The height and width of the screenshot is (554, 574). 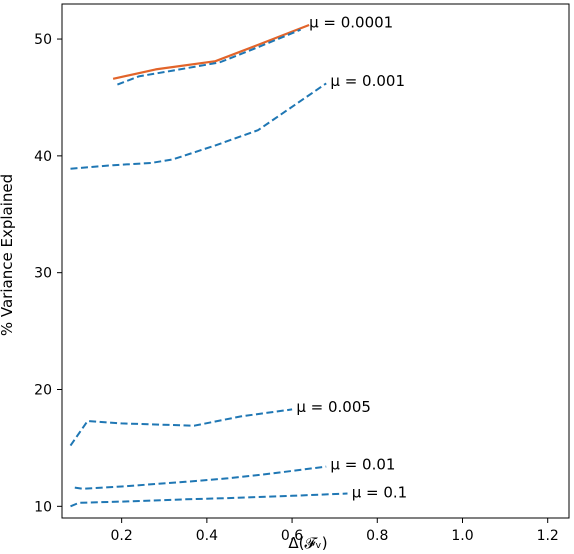 I want to click on y-tick-label: 10, so click(x=43, y=507).